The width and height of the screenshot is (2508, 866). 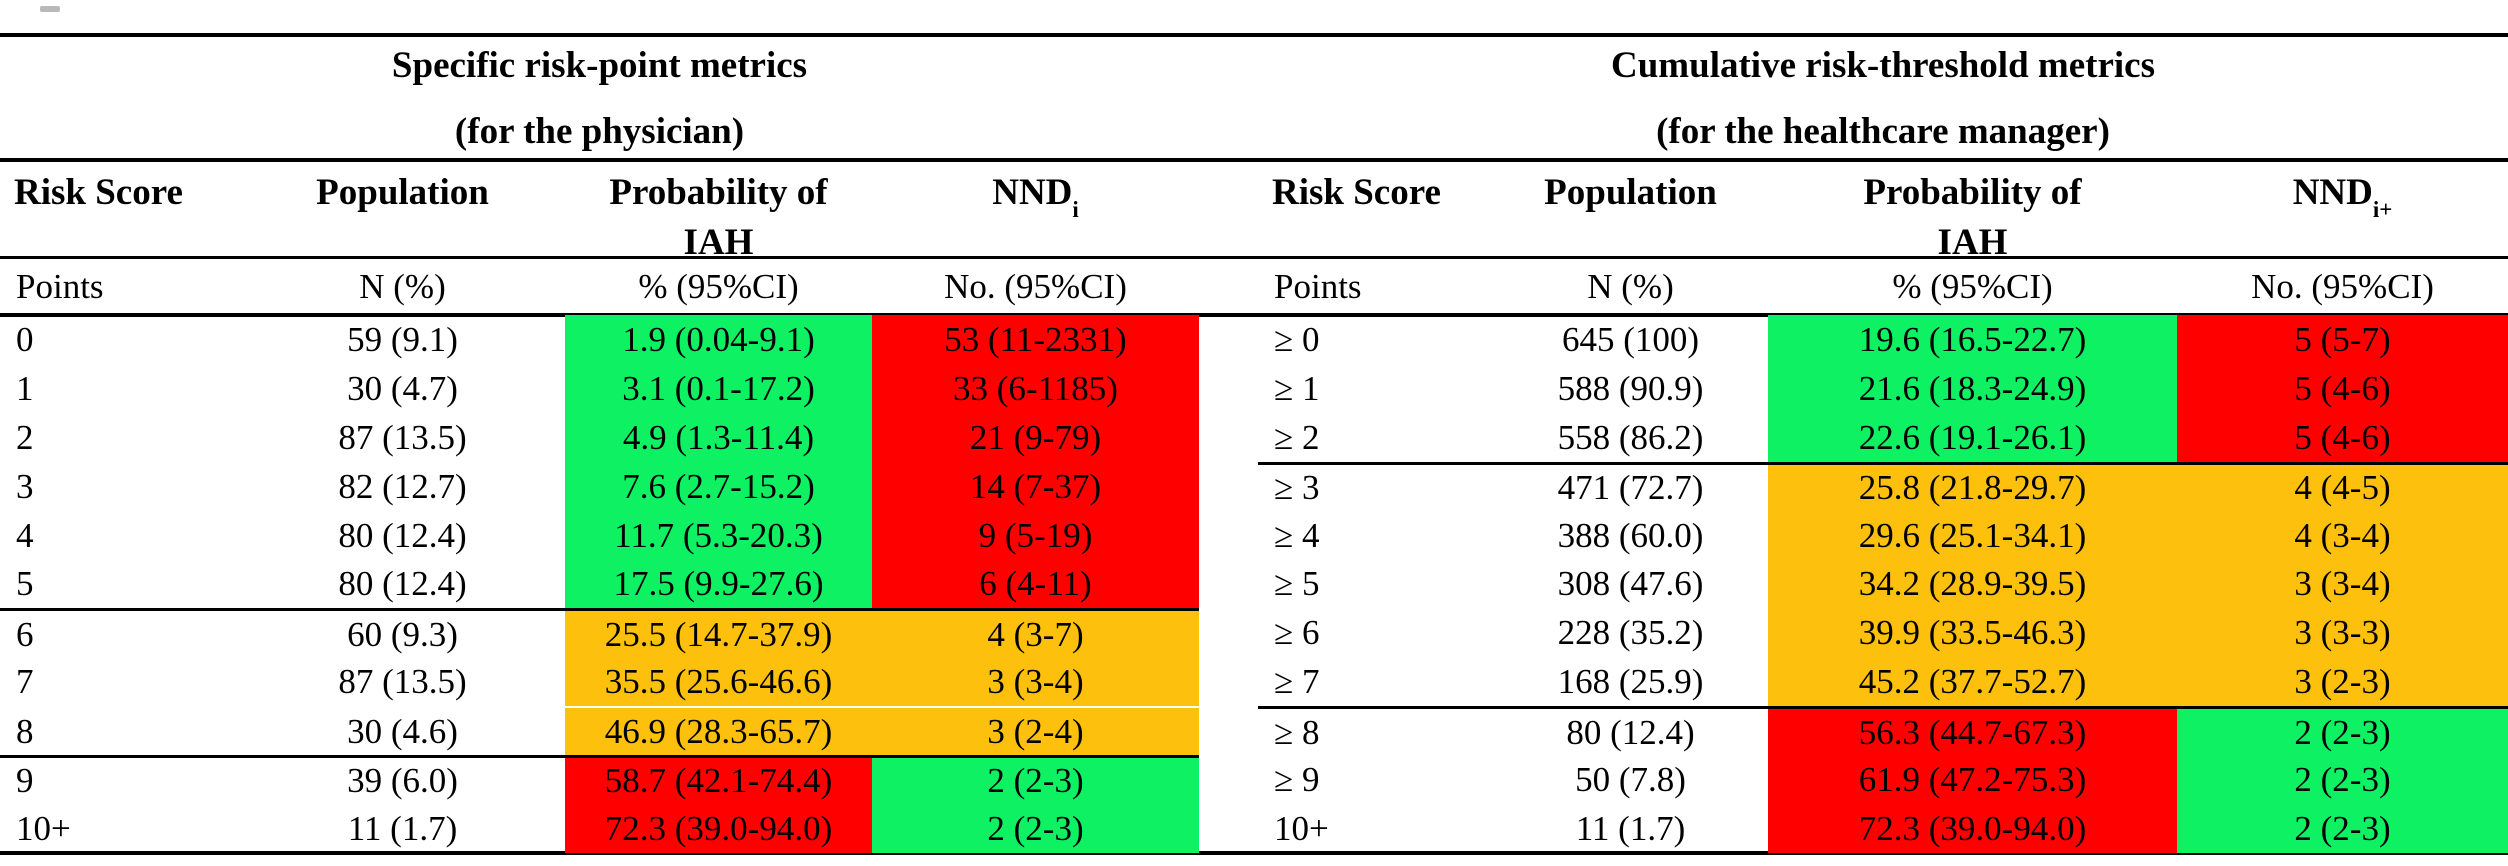 I want to click on table-row: 2 87 (13.5) 4.9 (1.3-11.4) 21 (9-79), so click(x=599, y=437).